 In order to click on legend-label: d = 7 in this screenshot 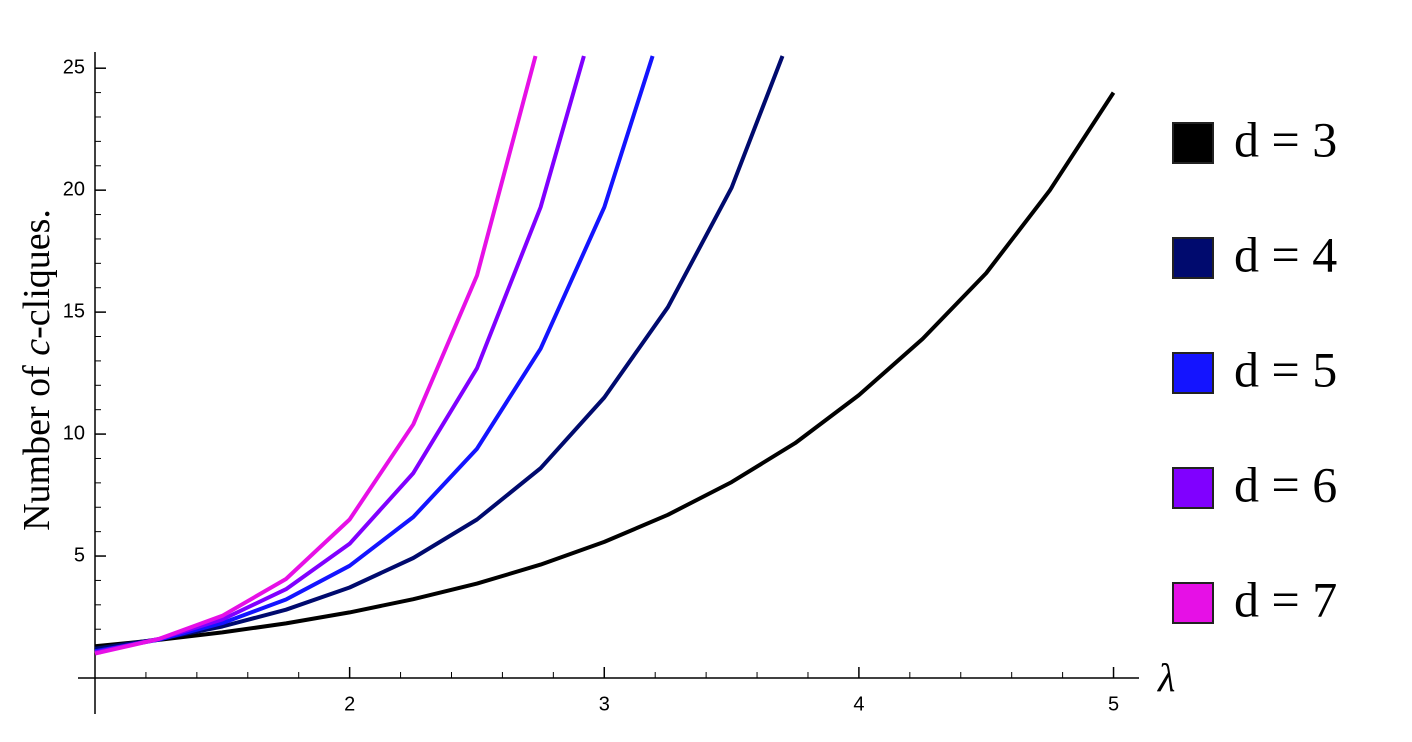, I will do `click(1285, 599)`.